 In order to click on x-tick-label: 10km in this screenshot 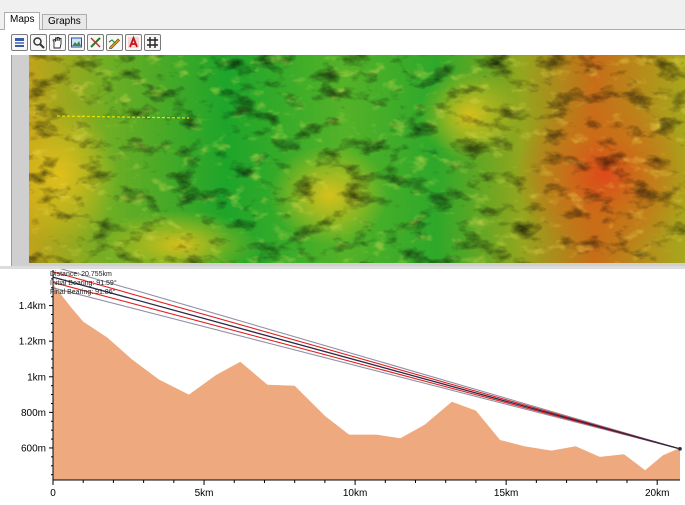, I will do `click(355, 493)`.